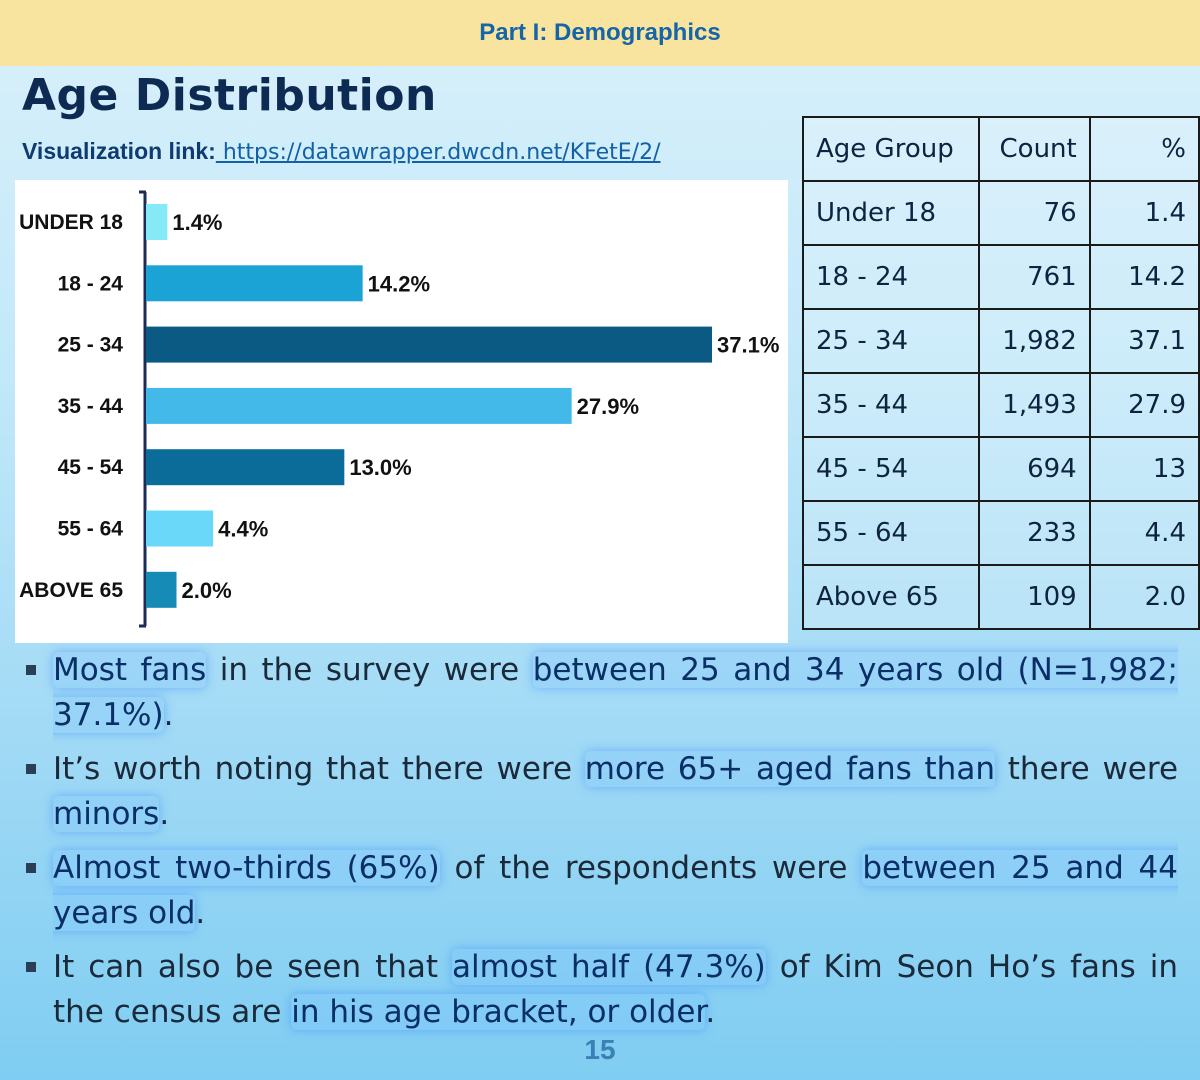 The width and height of the screenshot is (1200, 1080). What do you see at coordinates (91, 406) in the screenshot?
I see `category-label: 35 - 44` at bounding box center [91, 406].